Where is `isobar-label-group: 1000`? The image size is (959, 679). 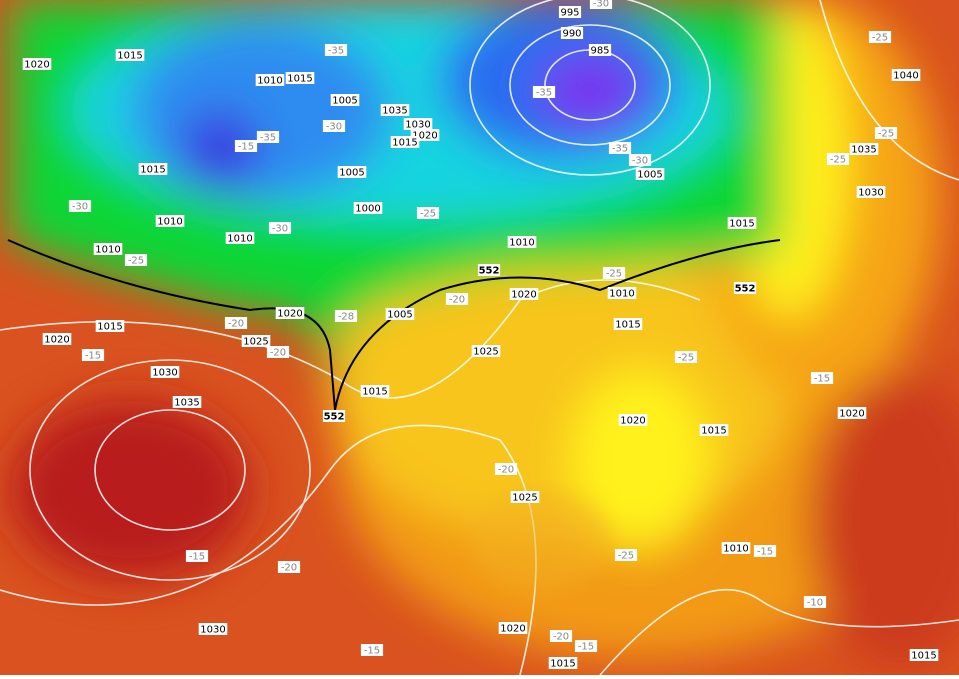
isobar-label-group: 1000 is located at coordinates (368, 208).